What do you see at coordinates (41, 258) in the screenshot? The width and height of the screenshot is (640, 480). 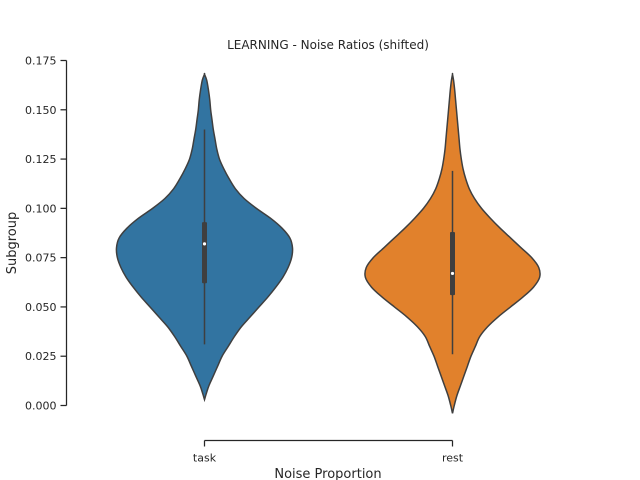 I see `y-tick-label: 0.075` at bounding box center [41, 258].